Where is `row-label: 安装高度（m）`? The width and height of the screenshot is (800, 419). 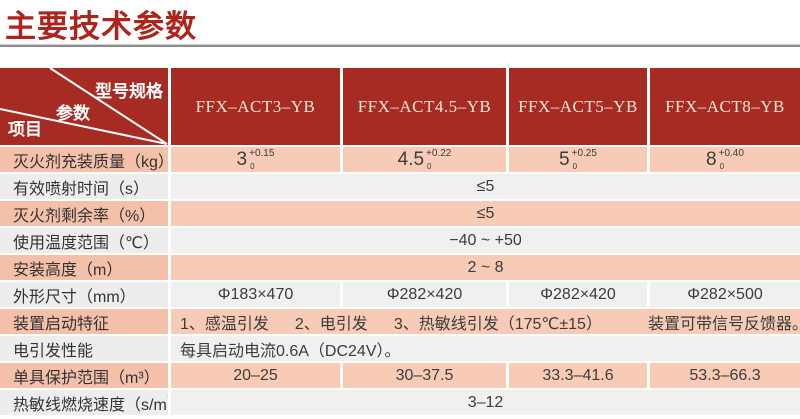 row-label: 安装高度（m） is located at coordinates (84, 267).